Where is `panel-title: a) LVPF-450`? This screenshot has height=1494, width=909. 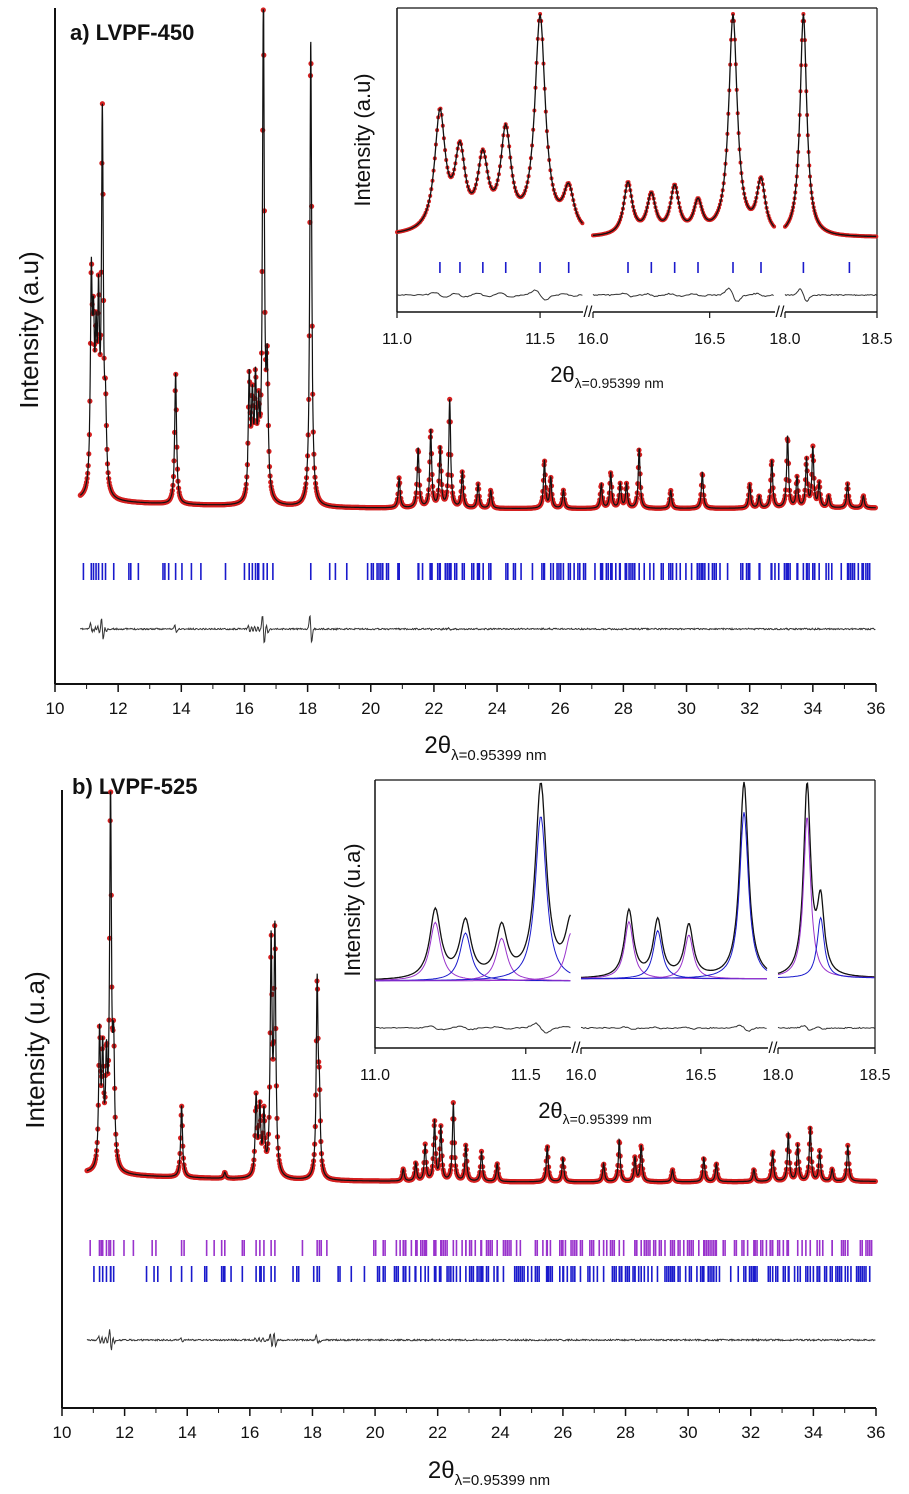 panel-title: a) LVPF-450 is located at coordinates (132, 32).